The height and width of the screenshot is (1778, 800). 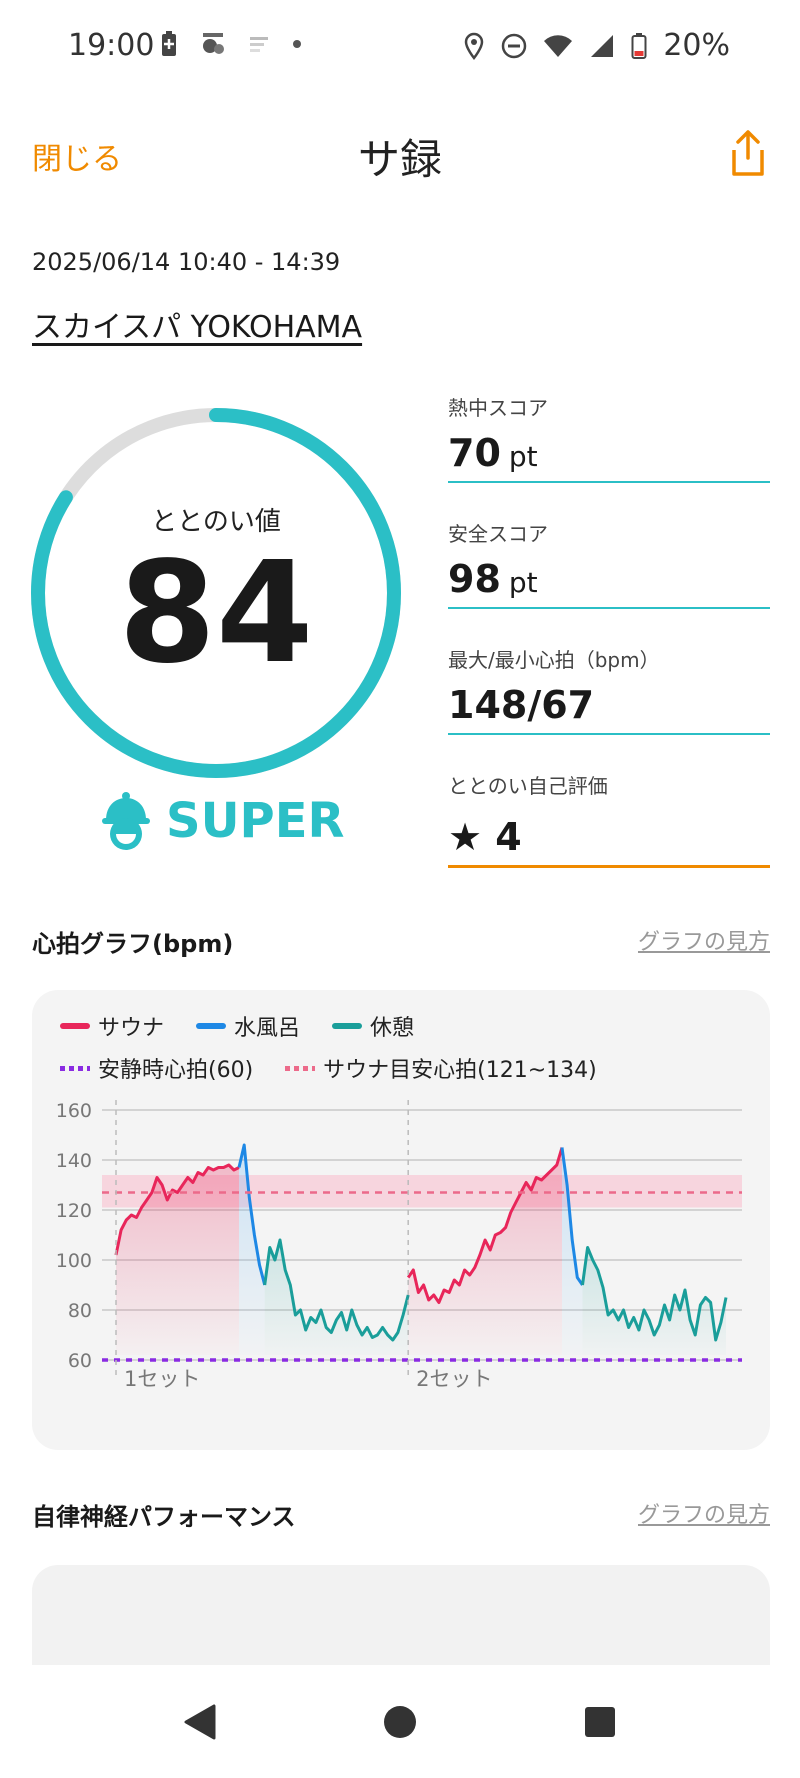 I want to click on legend-resting: 安静時心拍(60), so click(x=156, y=1068).